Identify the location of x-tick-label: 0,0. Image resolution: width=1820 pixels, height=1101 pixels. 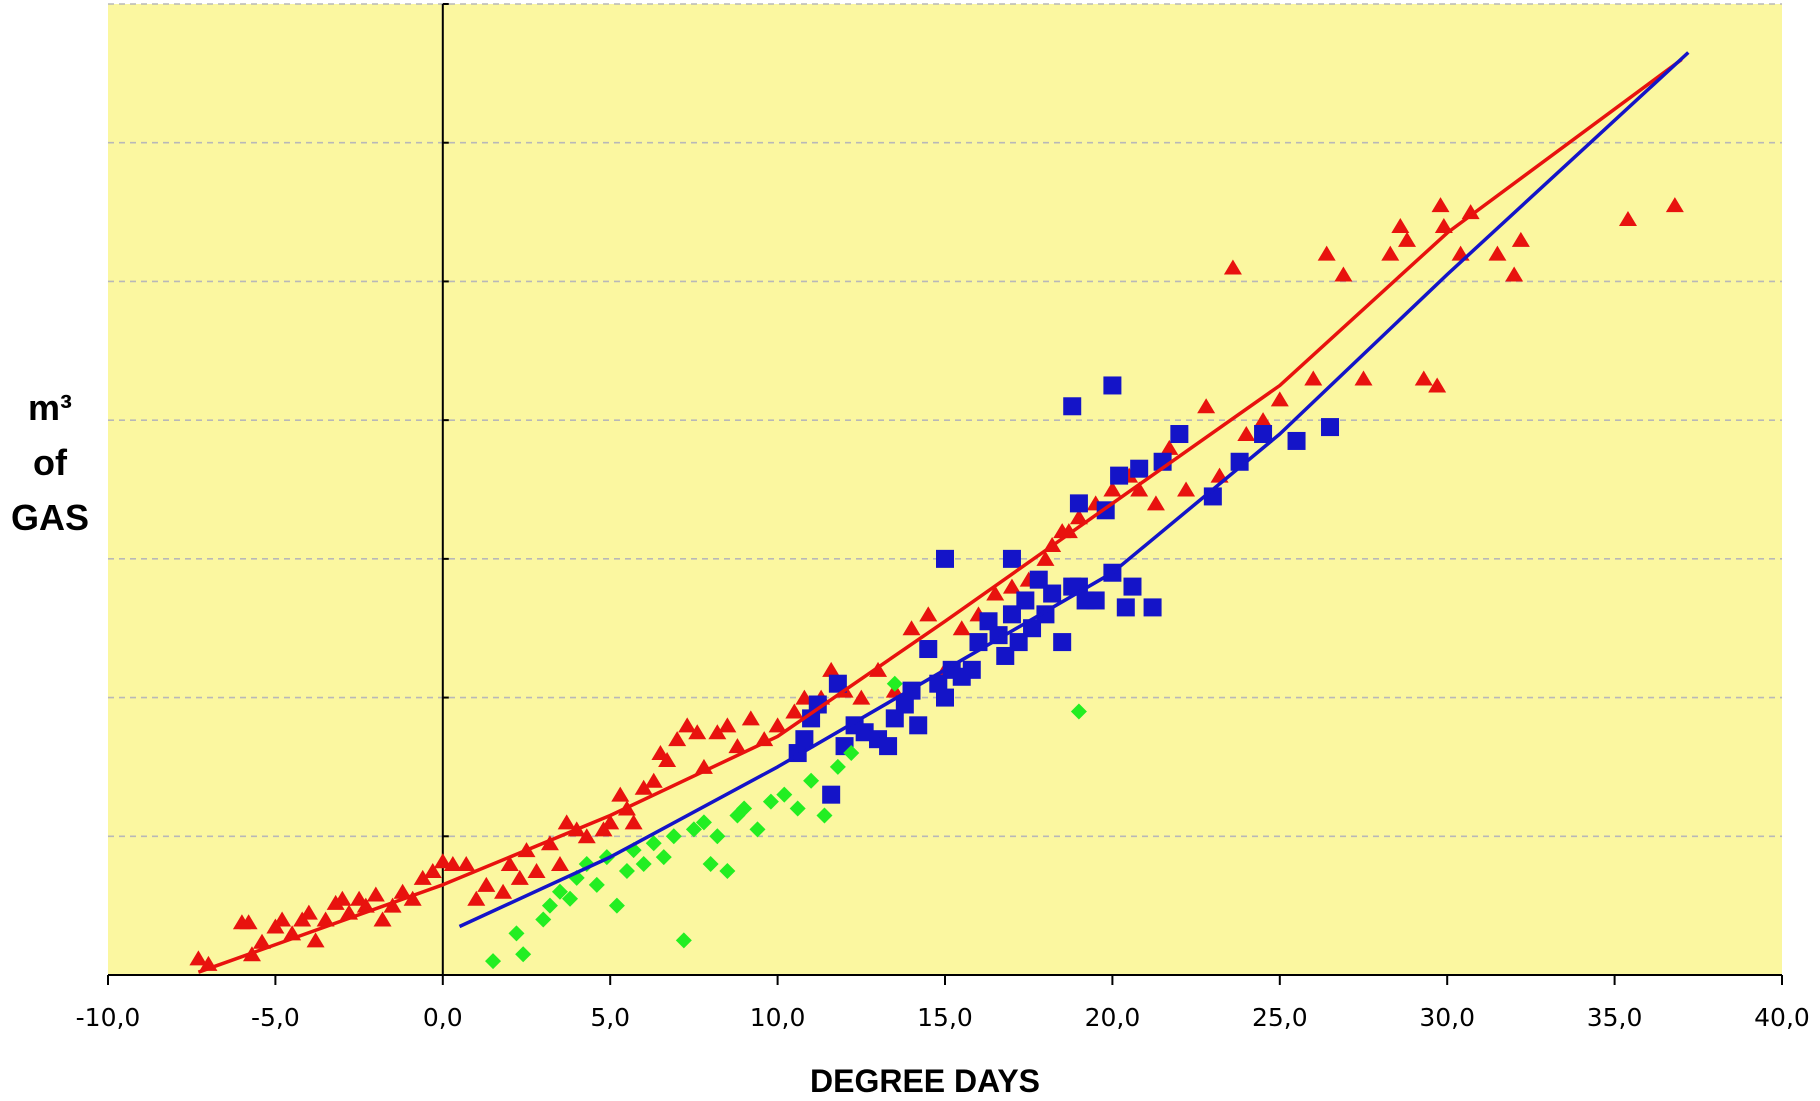
(443, 1017).